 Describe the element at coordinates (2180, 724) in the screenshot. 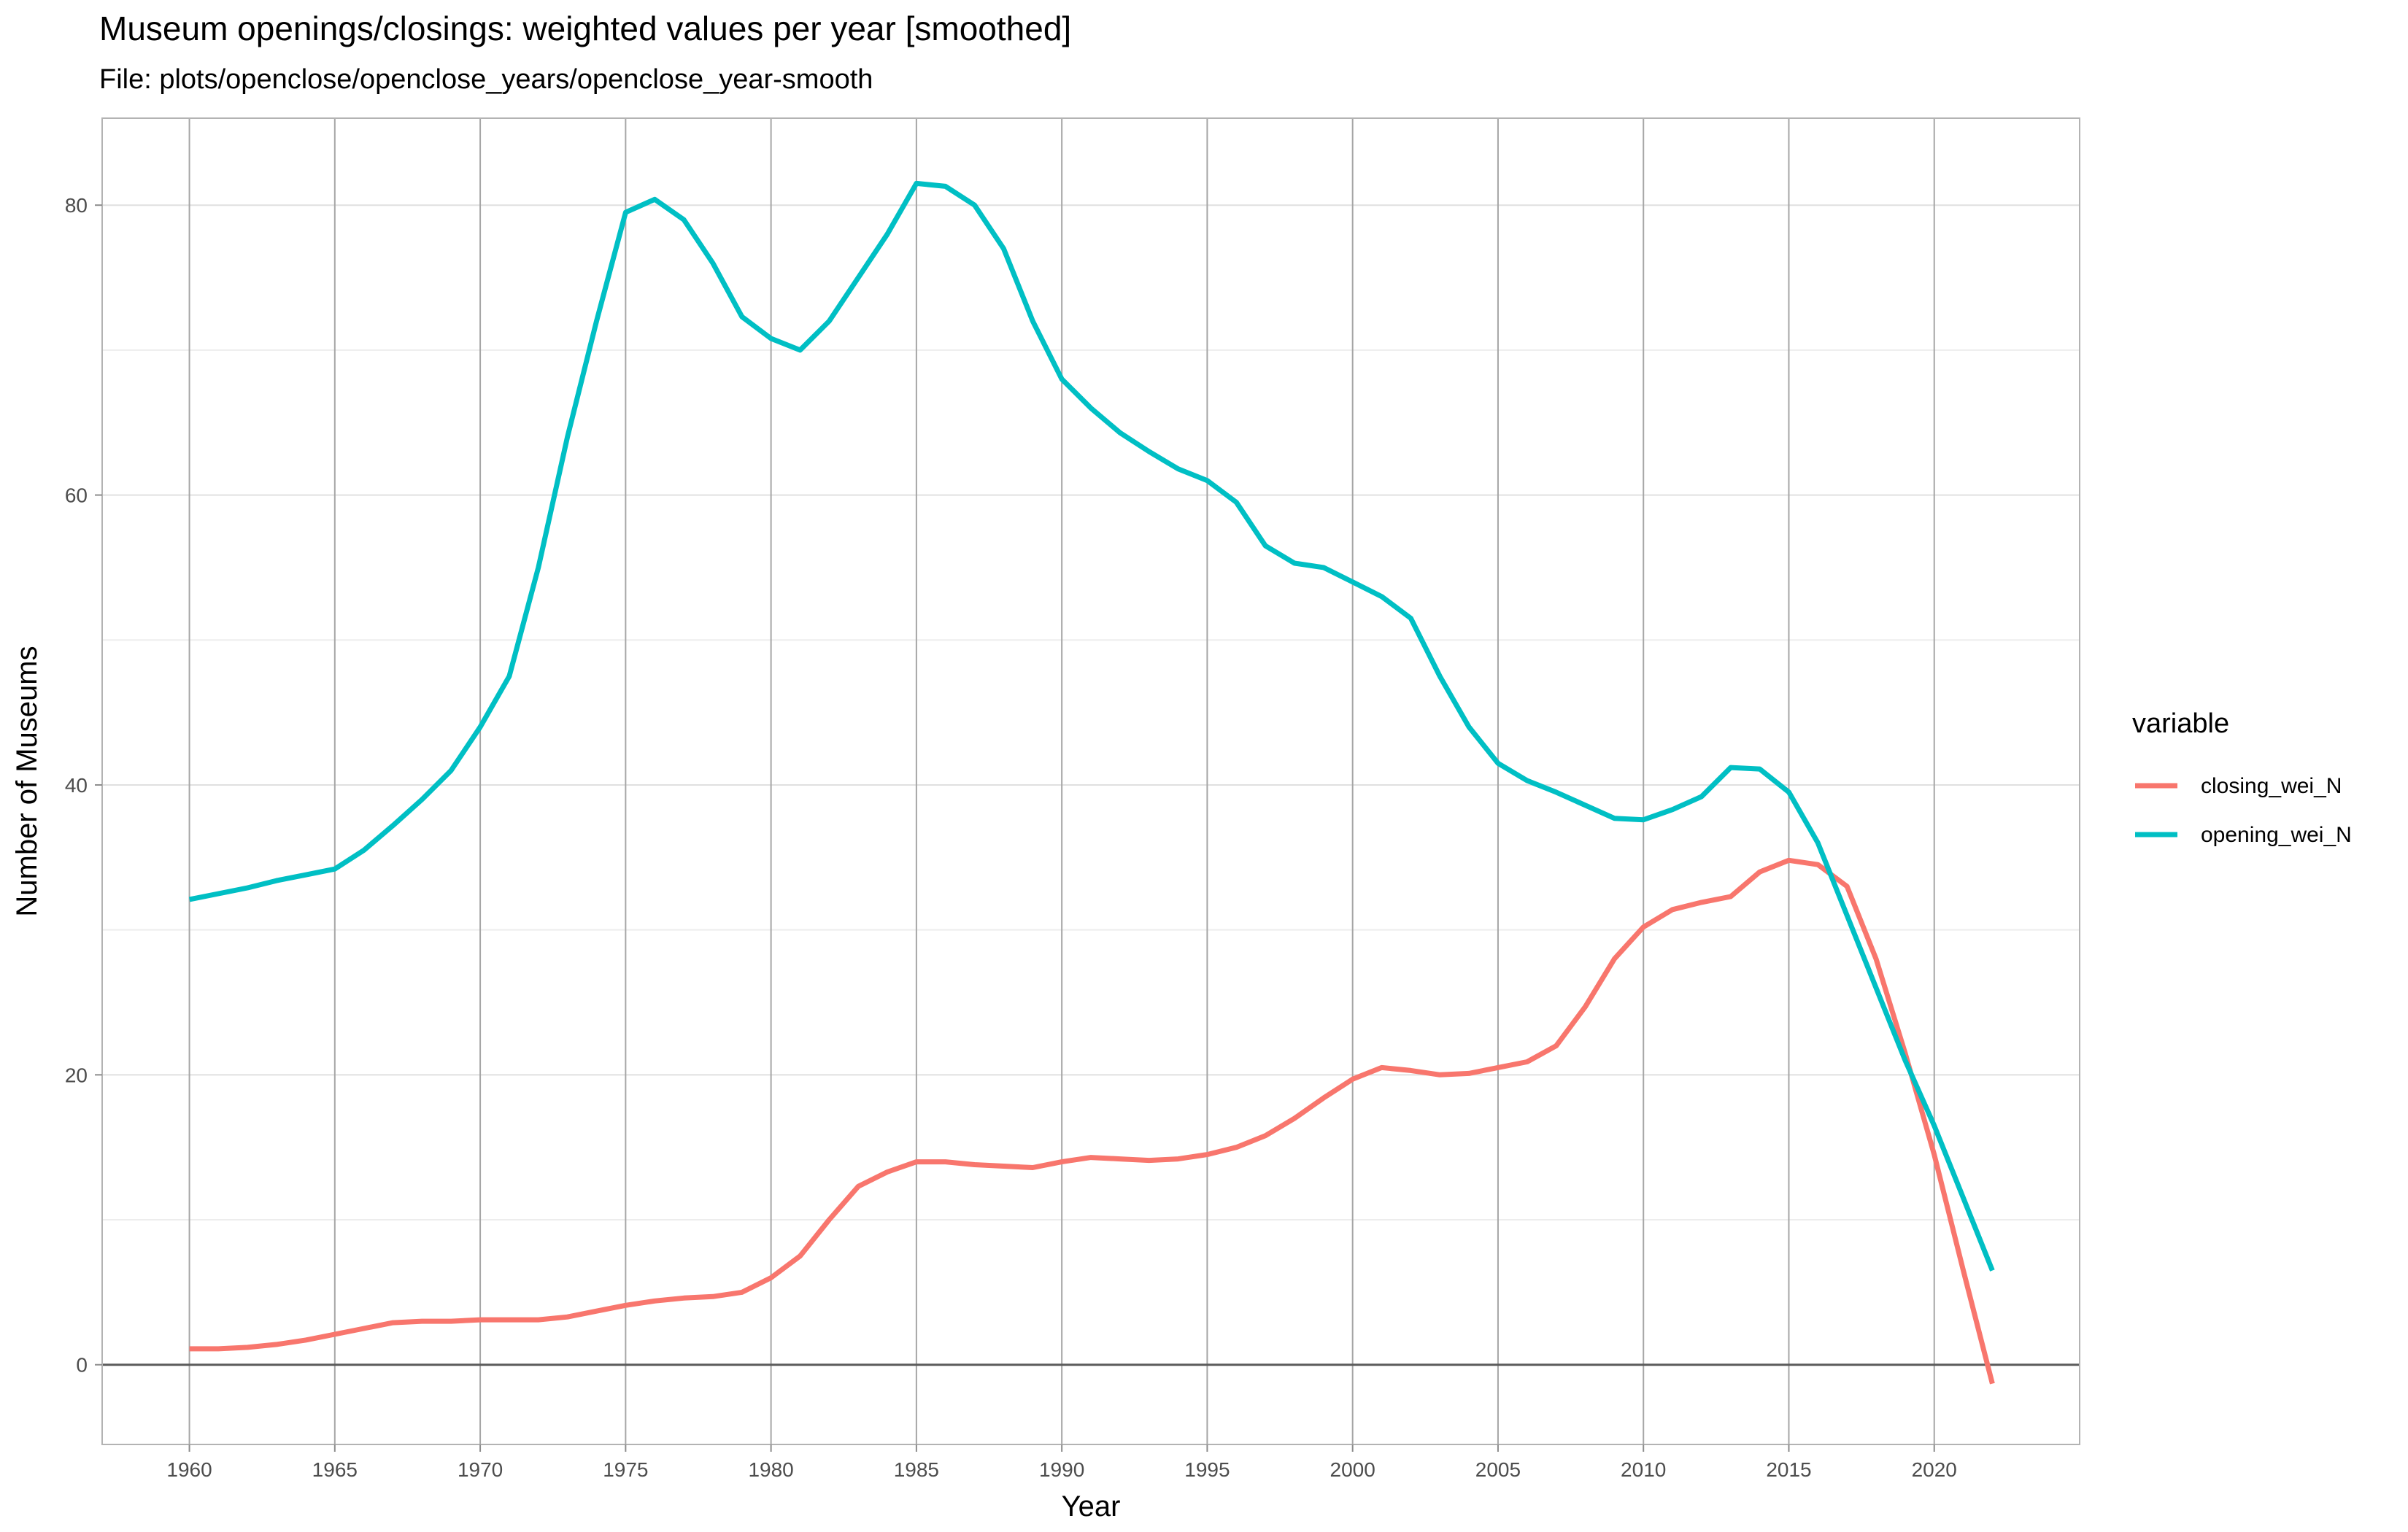

I see `legend-title: variable` at that location.